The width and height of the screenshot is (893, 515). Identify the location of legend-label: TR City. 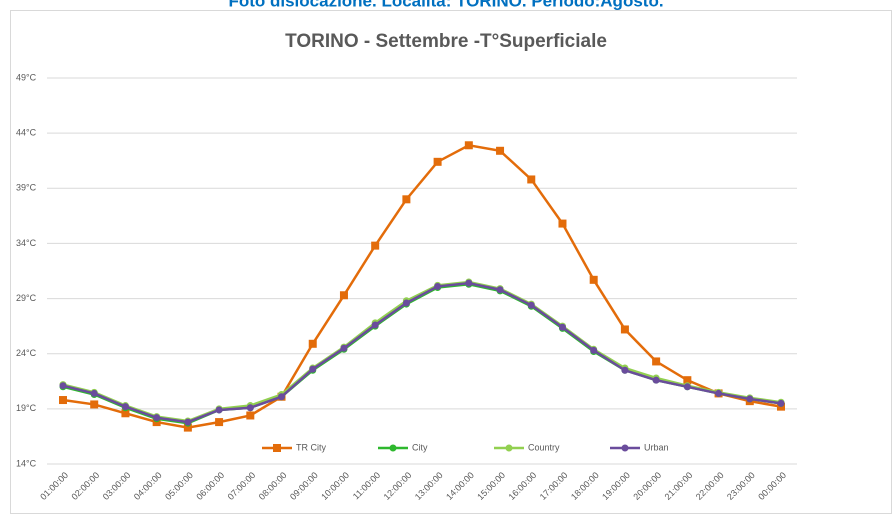
(311, 447).